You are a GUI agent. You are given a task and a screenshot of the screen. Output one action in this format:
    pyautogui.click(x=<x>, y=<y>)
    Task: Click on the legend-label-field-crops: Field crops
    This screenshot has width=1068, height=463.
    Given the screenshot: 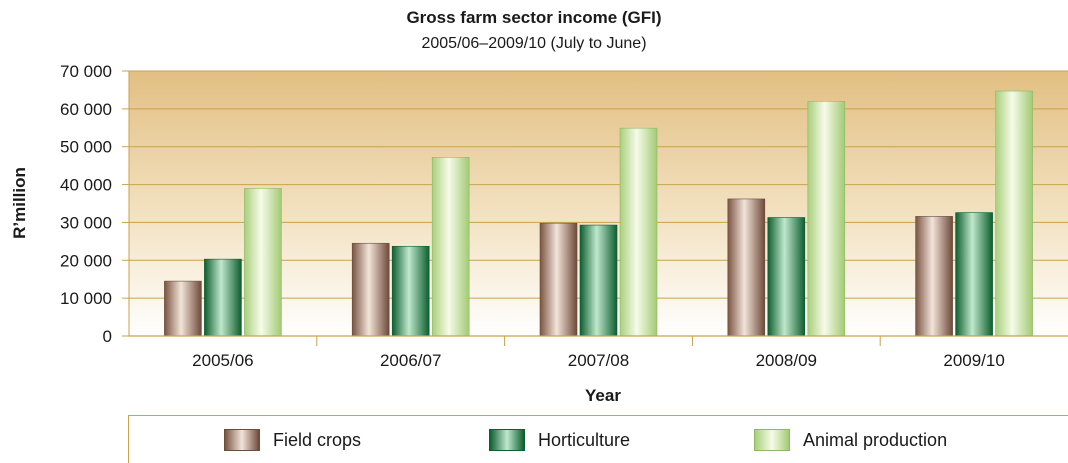 What is the action you would take?
    pyautogui.click(x=317, y=439)
    